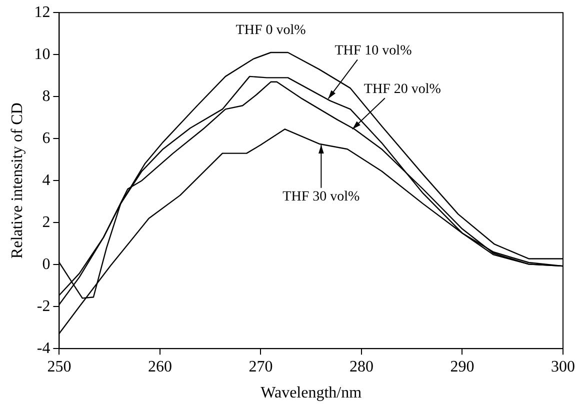 The width and height of the screenshot is (581, 411). Describe the element at coordinates (17, 180) in the screenshot. I see `y-axis-title: Relative intensity of CD` at that location.